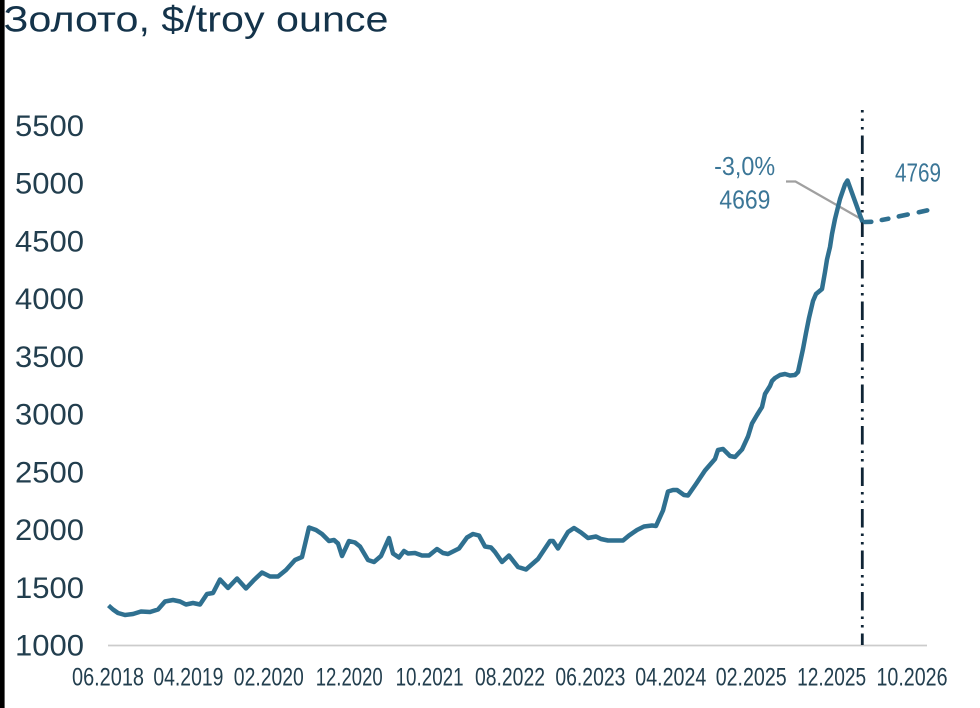 Image resolution: width=980 pixels, height=708 pixels. Describe the element at coordinates (831, 678) in the screenshot. I see `svg-text: 12.2025` at that location.